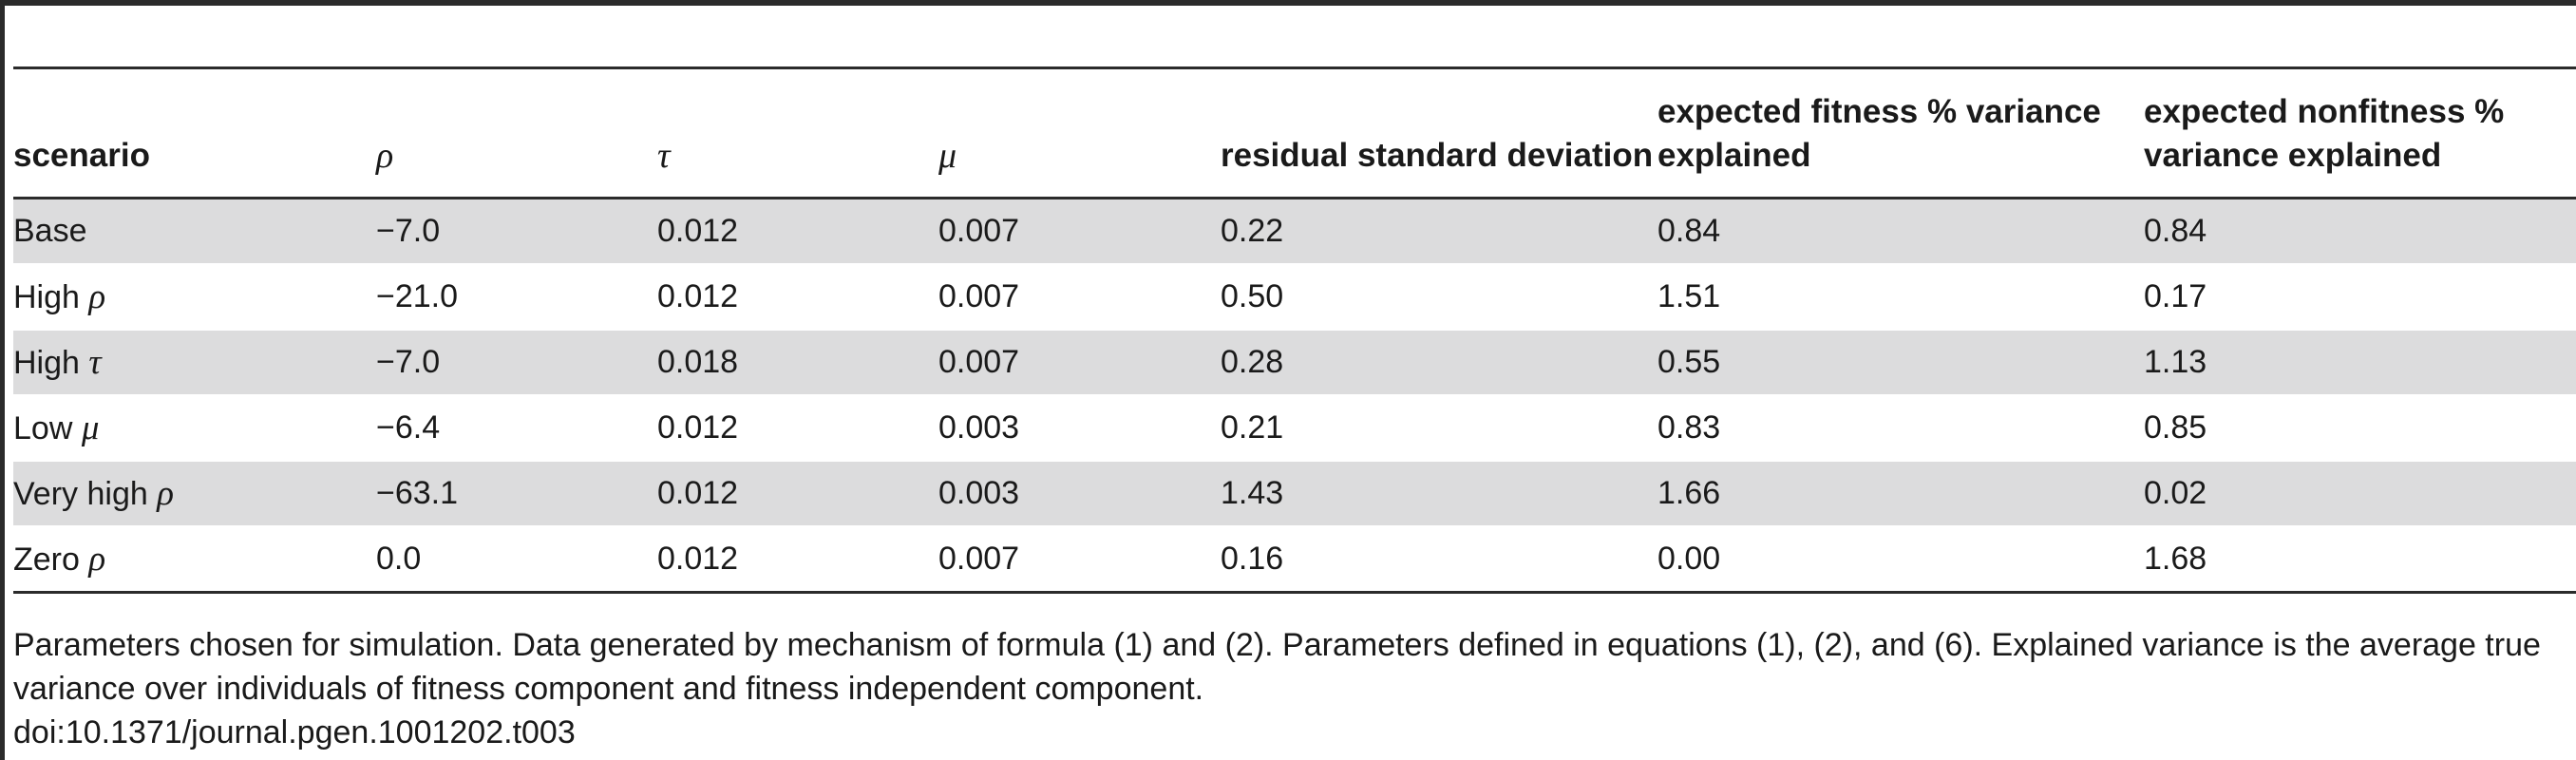 The height and width of the screenshot is (760, 2576). I want to click on header-nonfitness-variance: expected nonfitness % variance explained, so click(2324, 133).